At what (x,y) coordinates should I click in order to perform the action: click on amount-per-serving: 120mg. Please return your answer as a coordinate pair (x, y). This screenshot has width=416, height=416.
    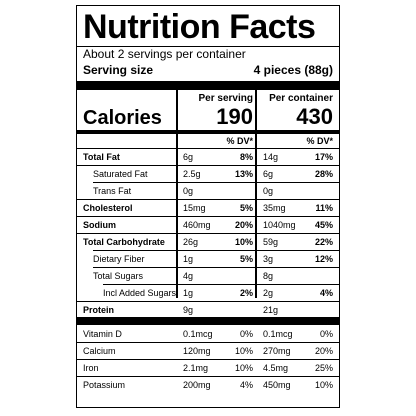
    Looking at the image, I should click on (197, 351).